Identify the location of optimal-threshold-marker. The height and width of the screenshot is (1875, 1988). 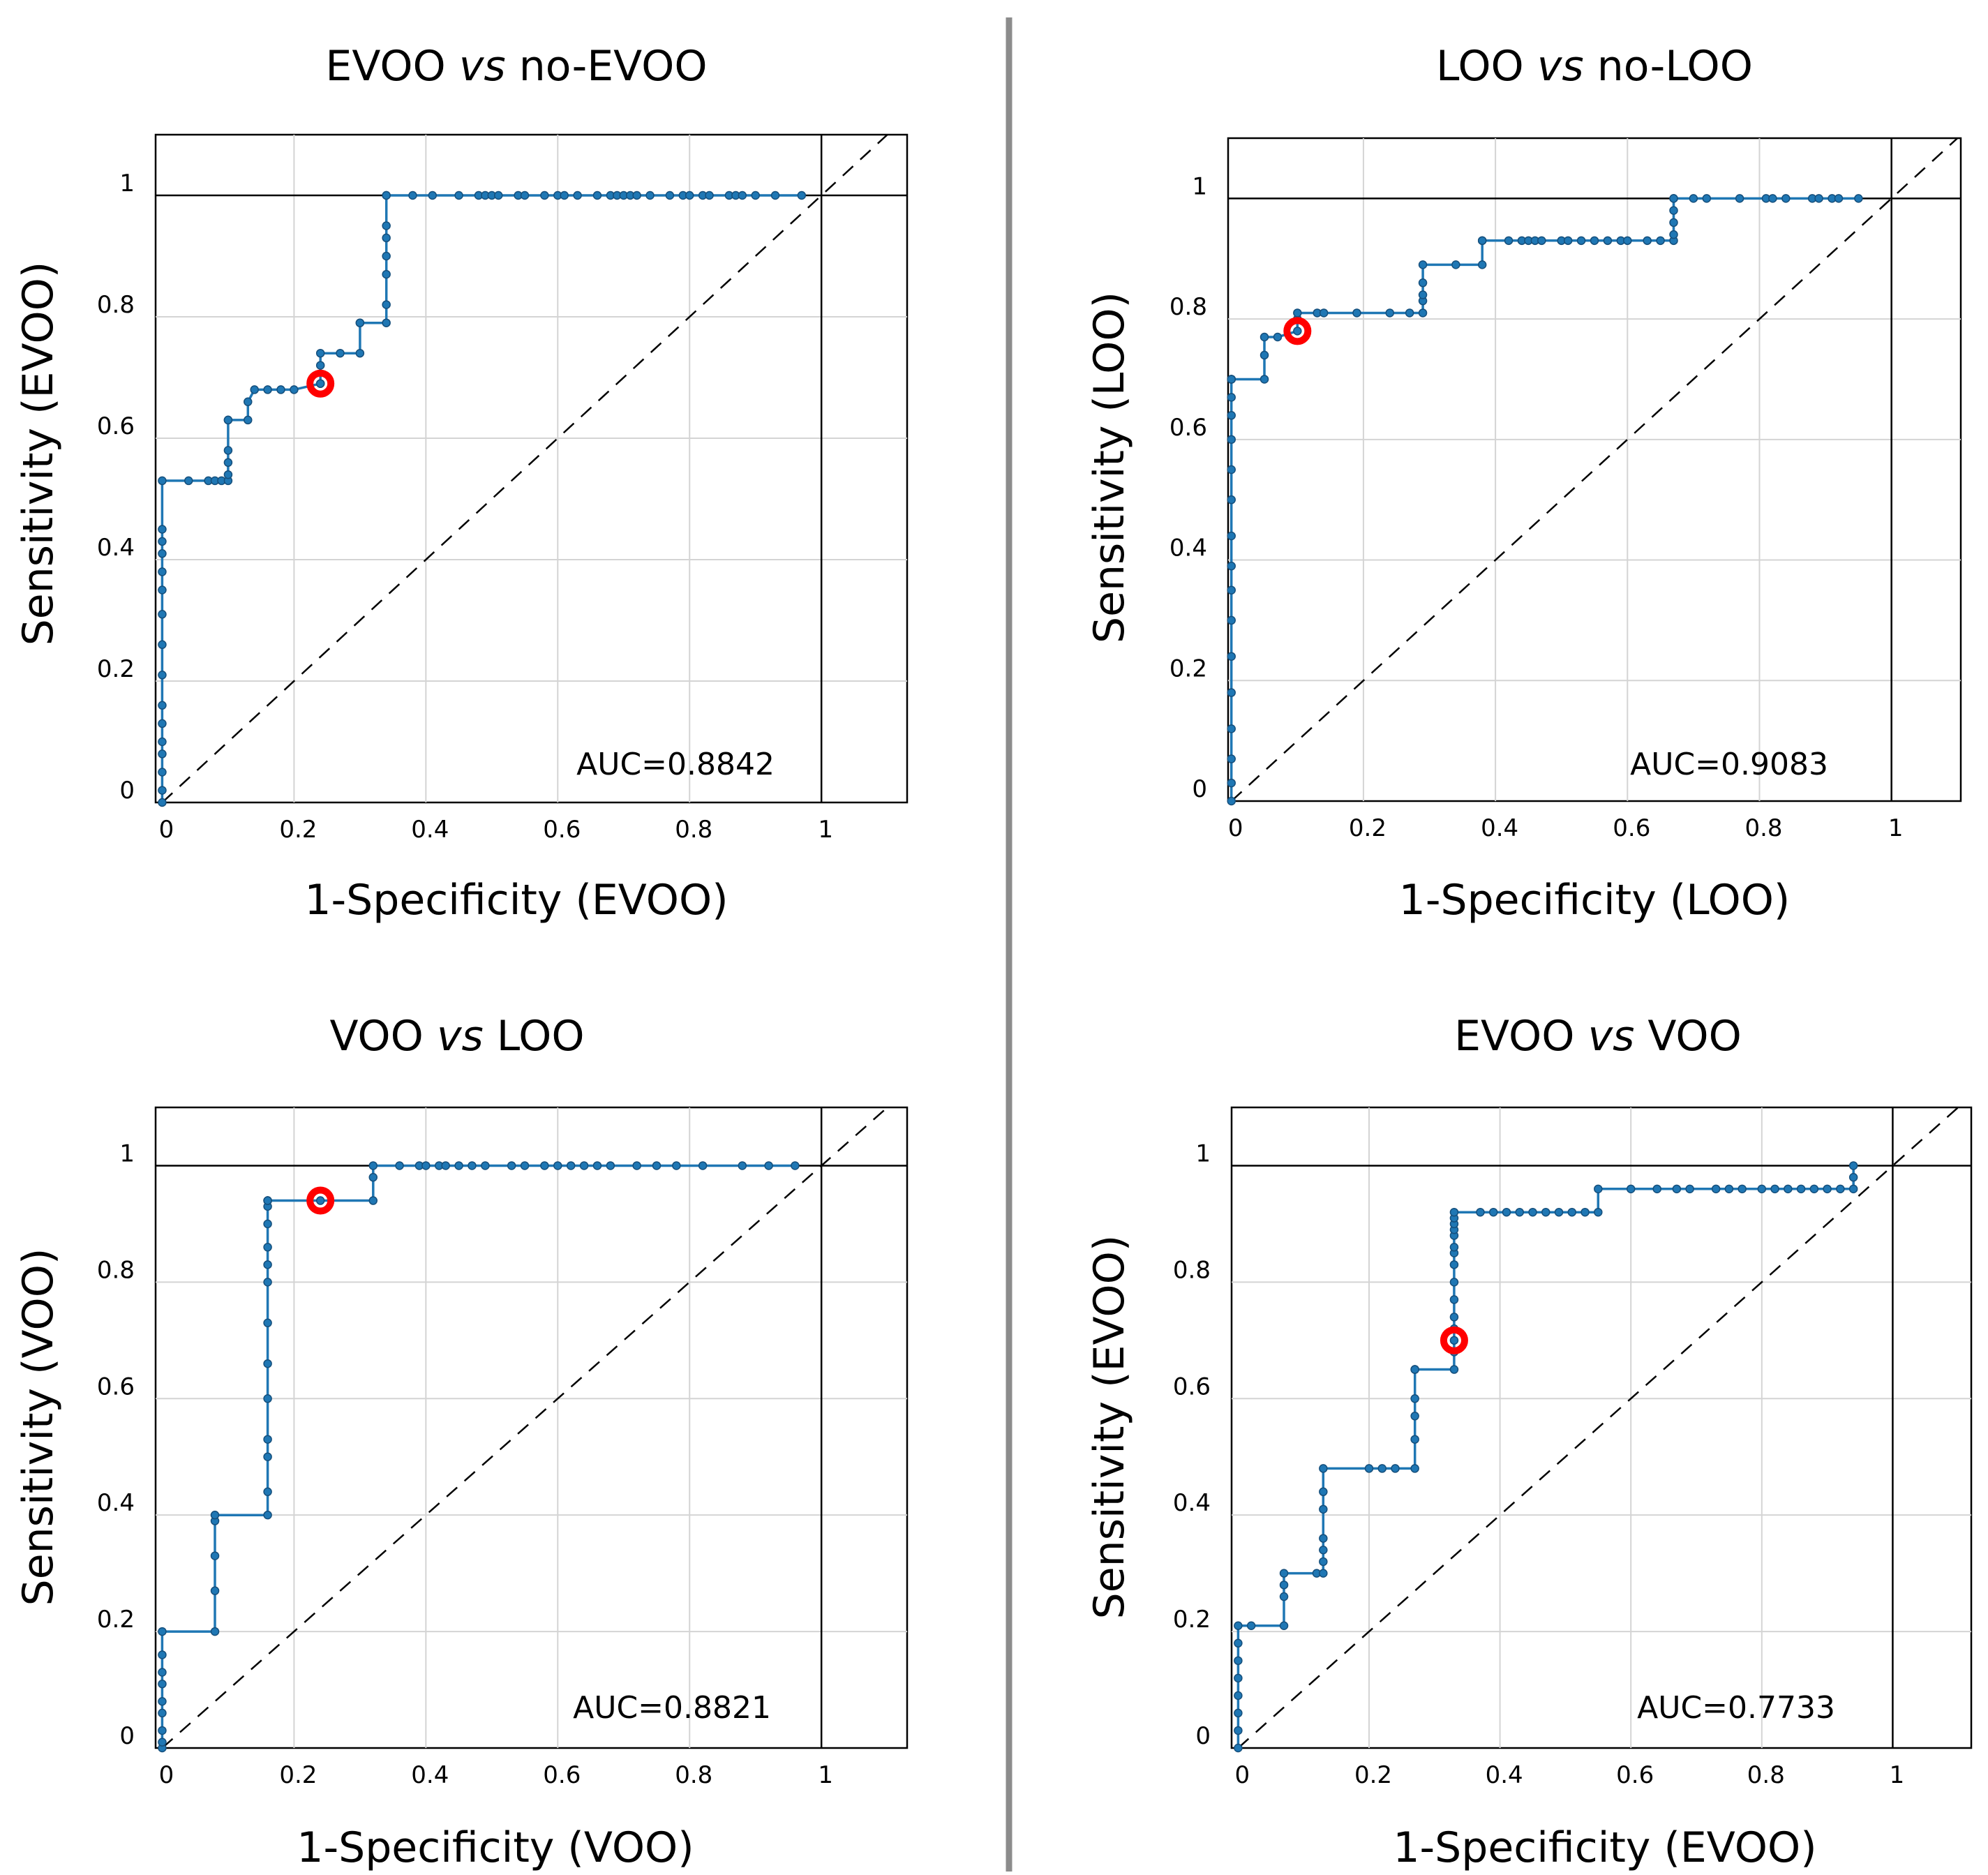
(1297, 331).